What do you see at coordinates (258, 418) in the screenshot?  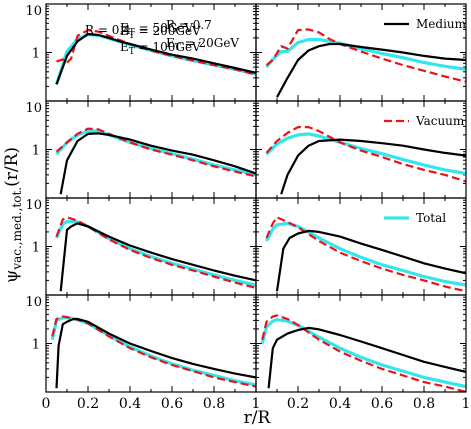 I see `x-axis-label: r/R` at bounding box center [258, 418].